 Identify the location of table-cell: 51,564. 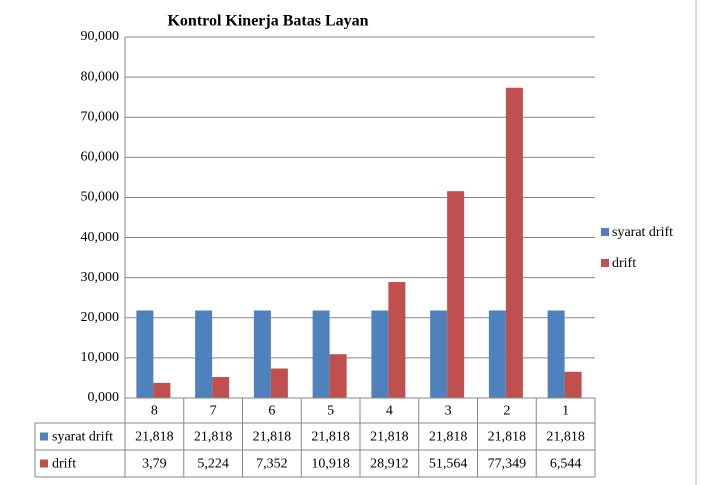
(448, 464).